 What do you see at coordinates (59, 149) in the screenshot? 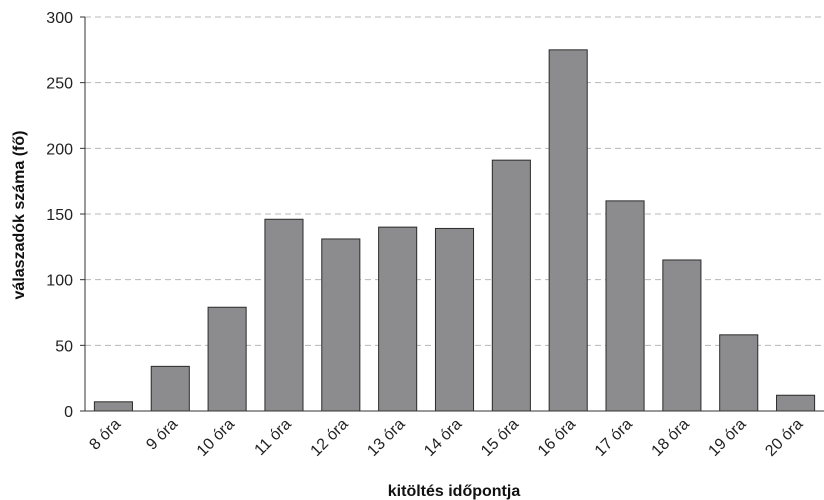
I see `y-tick-label: 200` at bounding box center [59, 149].